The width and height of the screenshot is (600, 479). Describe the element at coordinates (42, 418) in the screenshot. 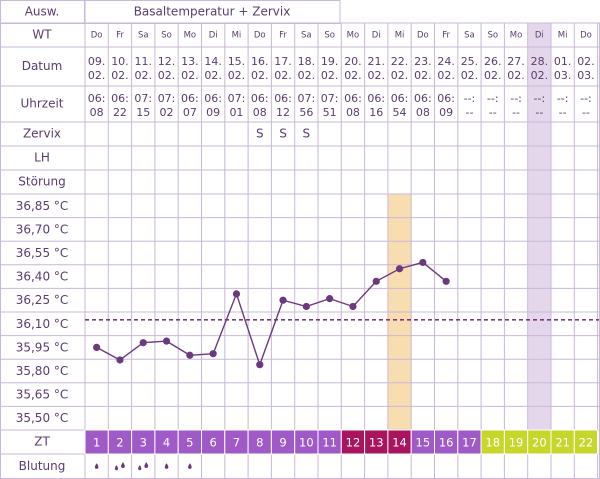

I see `temp-axis-label: 35,50 °C` at that location.